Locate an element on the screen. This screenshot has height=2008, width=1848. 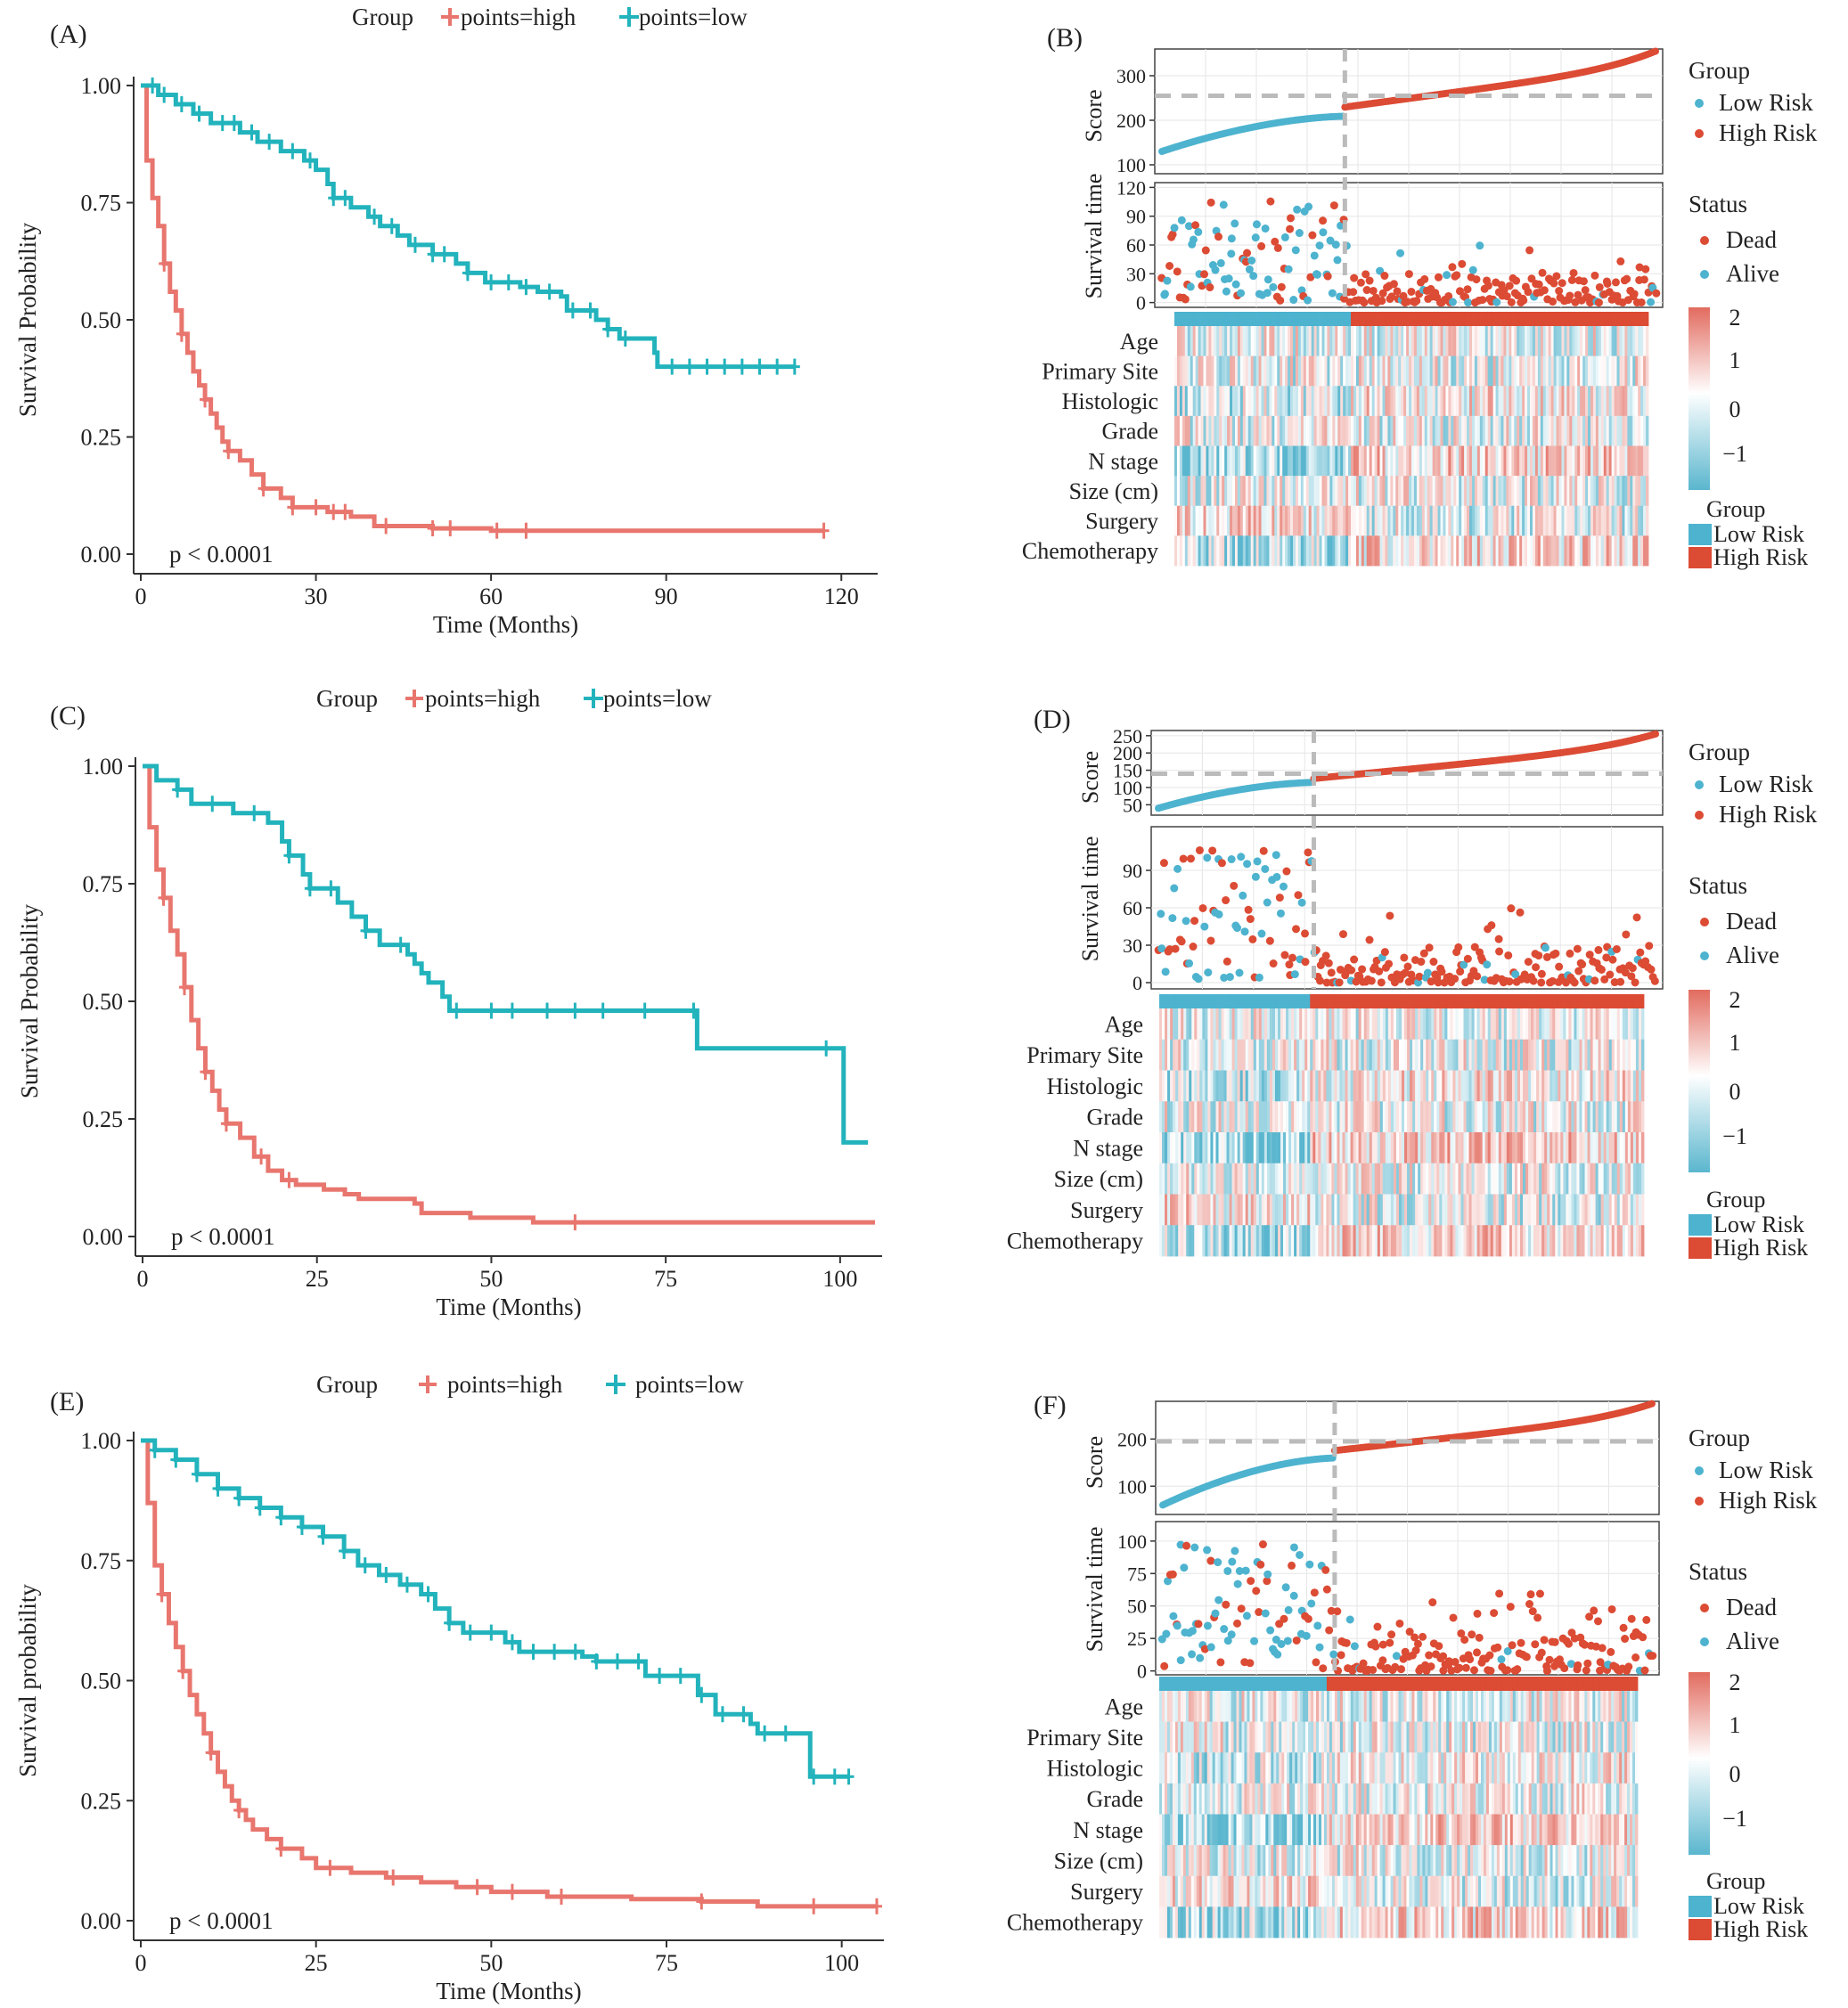
heat-legend-high-label: High Risk is located at coordinates (1760, 1248).